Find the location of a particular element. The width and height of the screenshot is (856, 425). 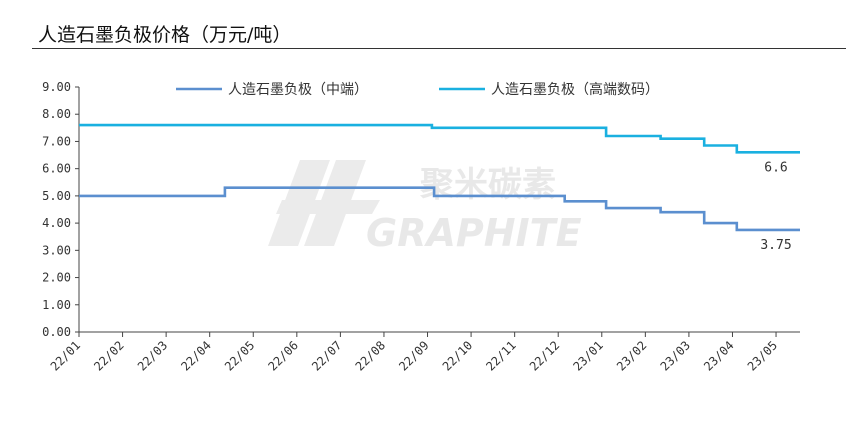

y-tick-label: 6.00 is located at coordinates (56, 169).